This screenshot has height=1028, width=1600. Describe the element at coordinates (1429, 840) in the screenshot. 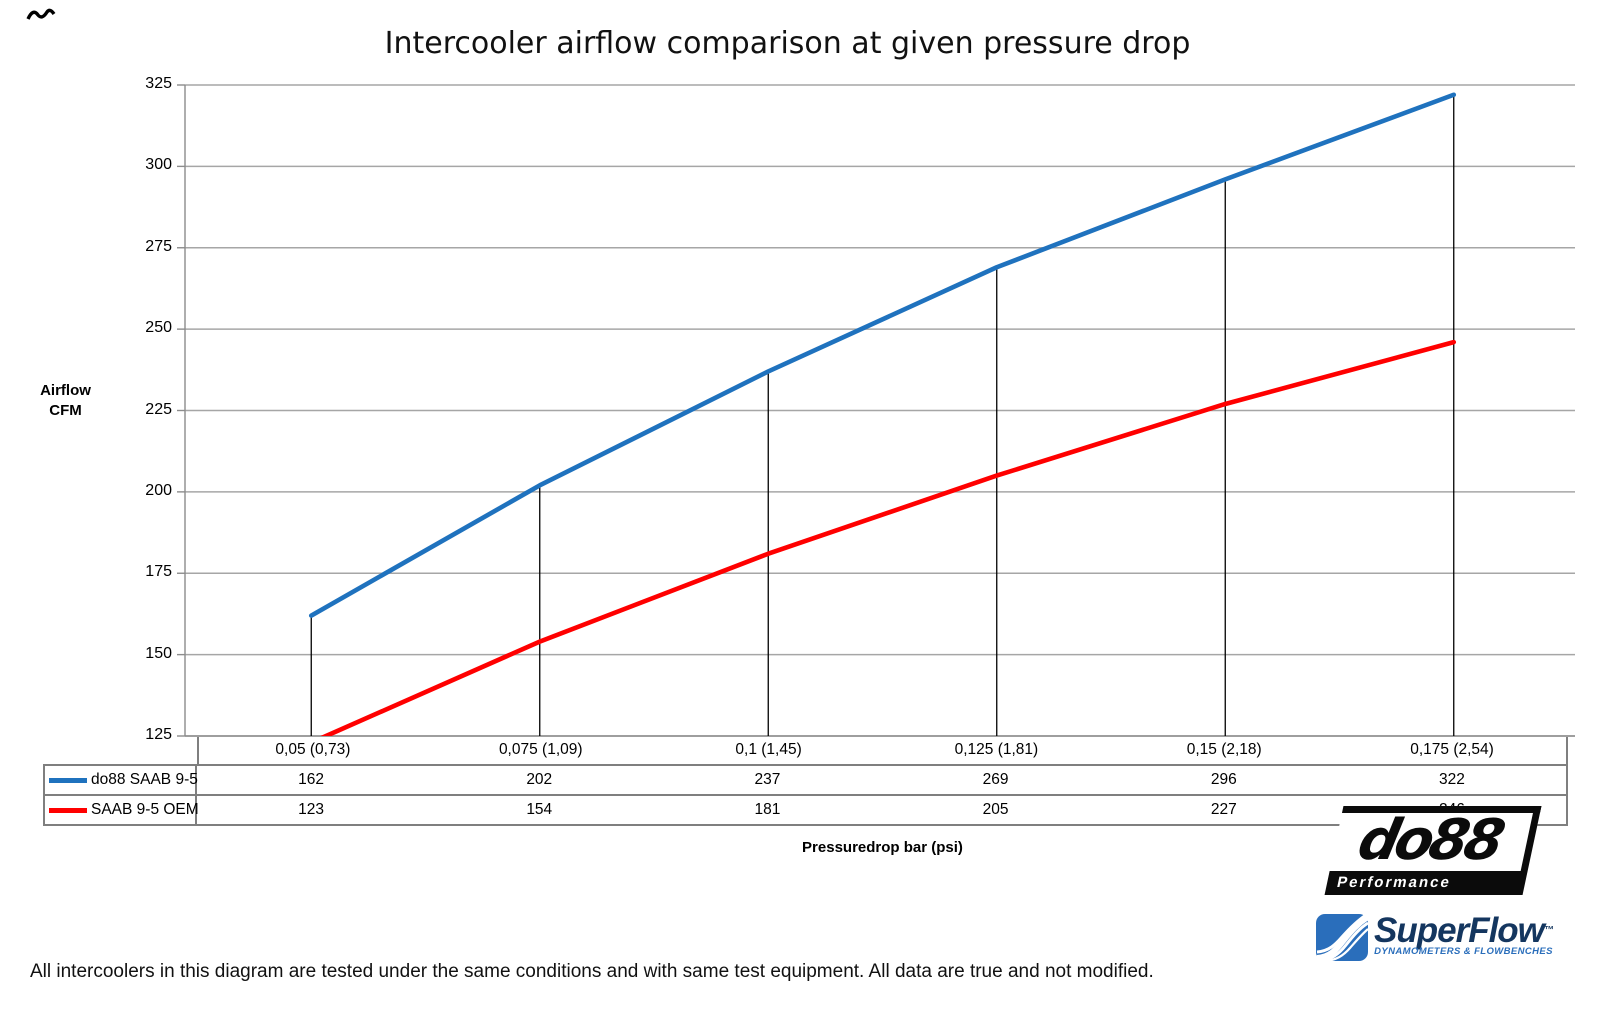

I see `do88-logo-text: do88` at that location.